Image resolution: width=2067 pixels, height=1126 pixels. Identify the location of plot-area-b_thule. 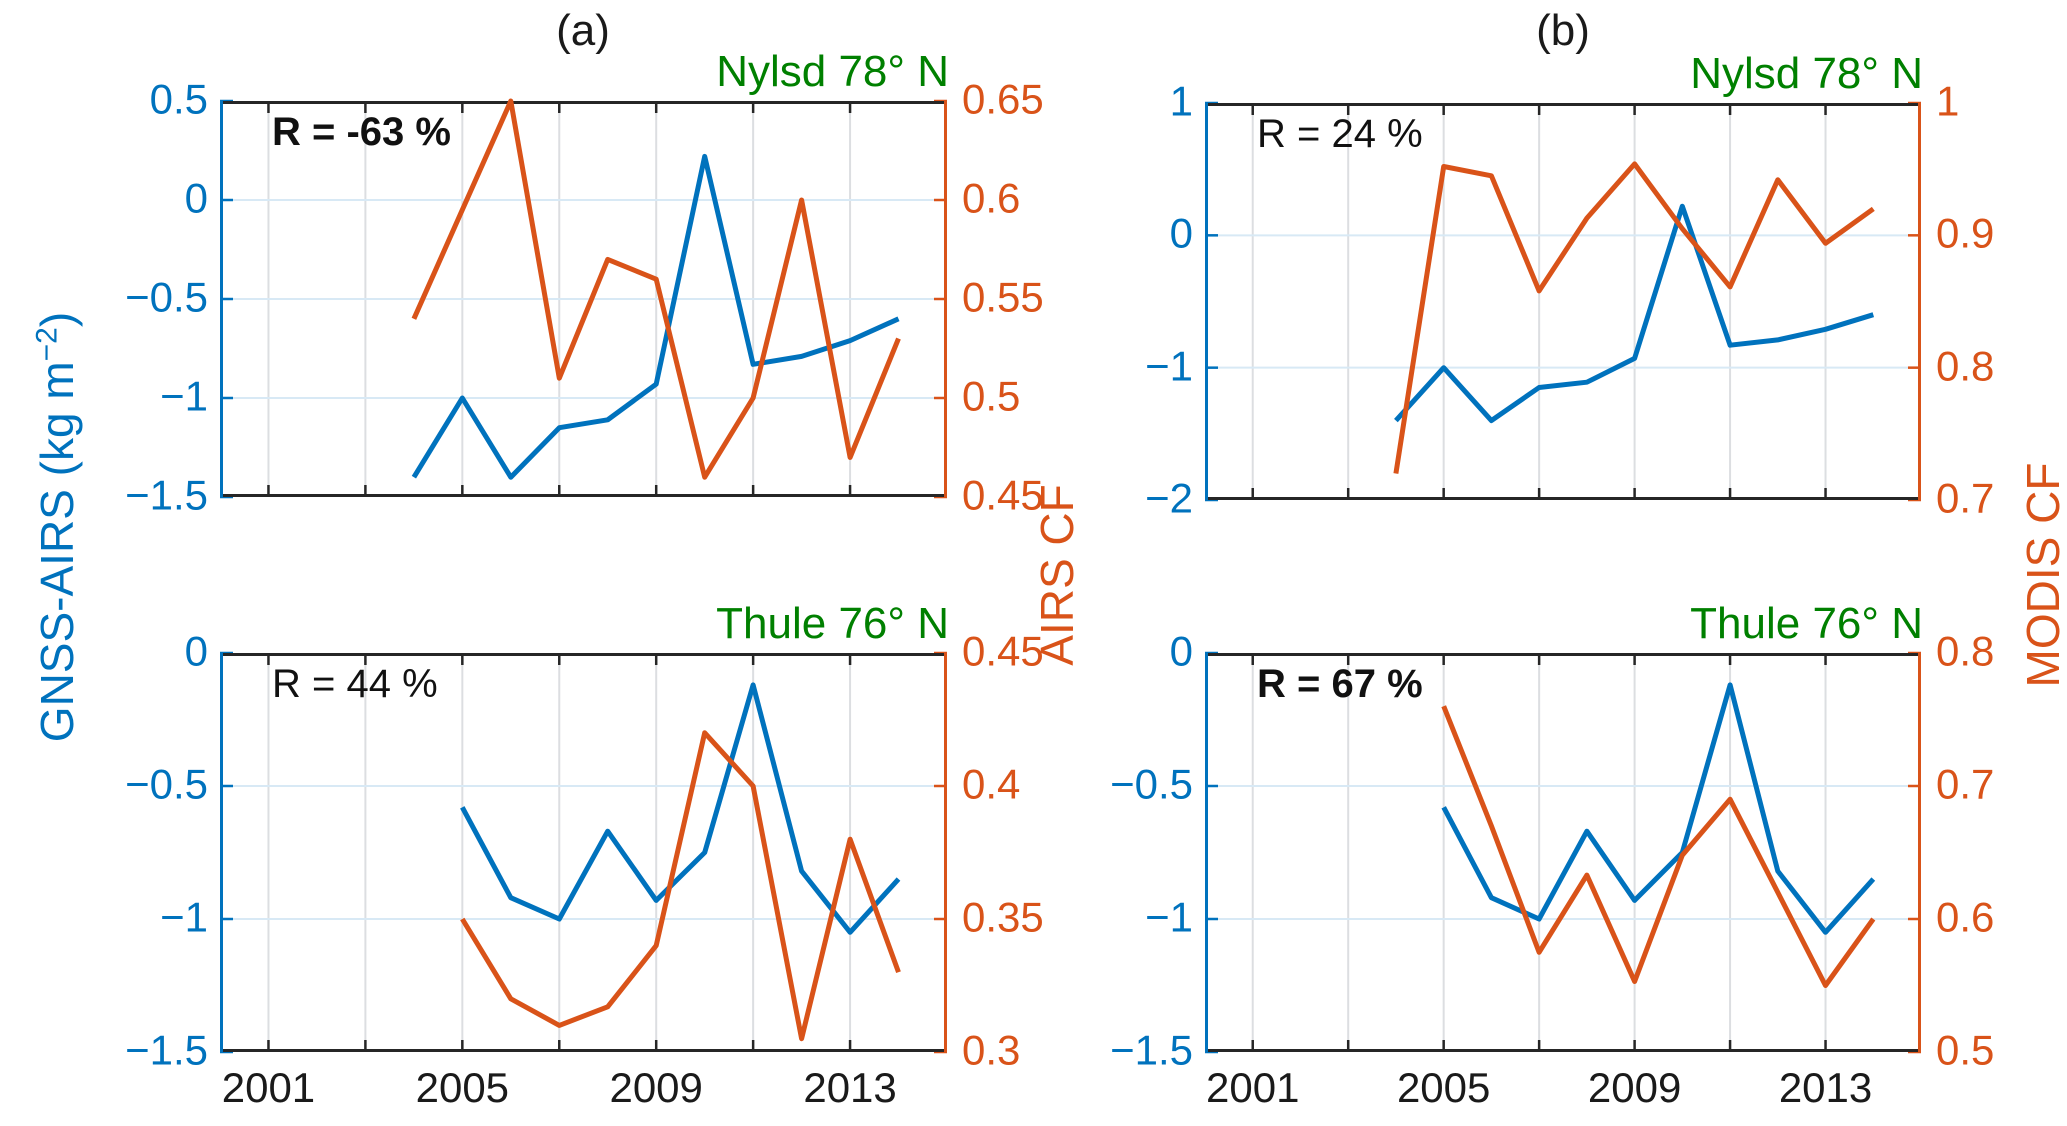
(1563, 852).